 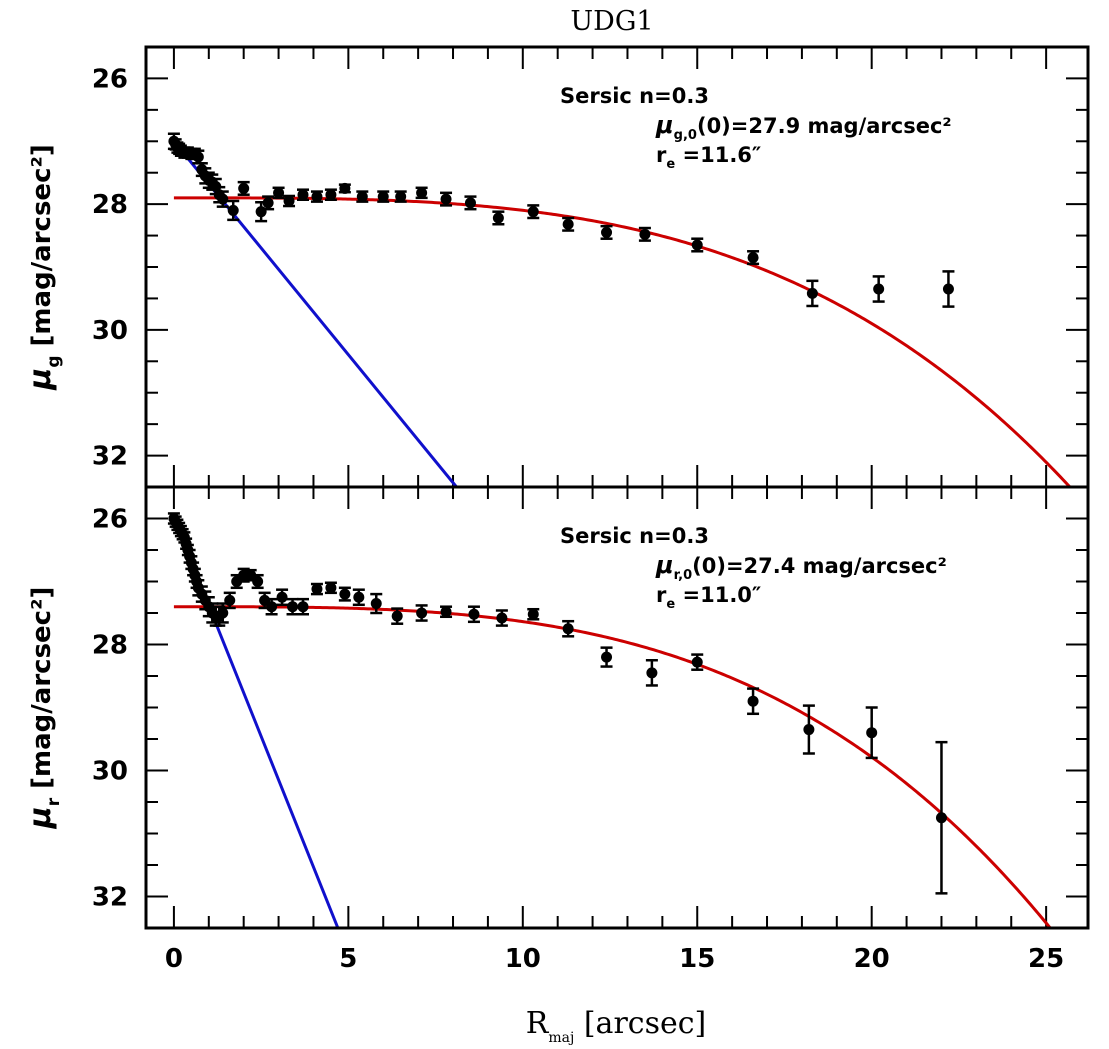 What do you see at coordinates (1046, 959) in the screenshot?
I see `x-tick-label: 25` at bounding box center [1046, 959].